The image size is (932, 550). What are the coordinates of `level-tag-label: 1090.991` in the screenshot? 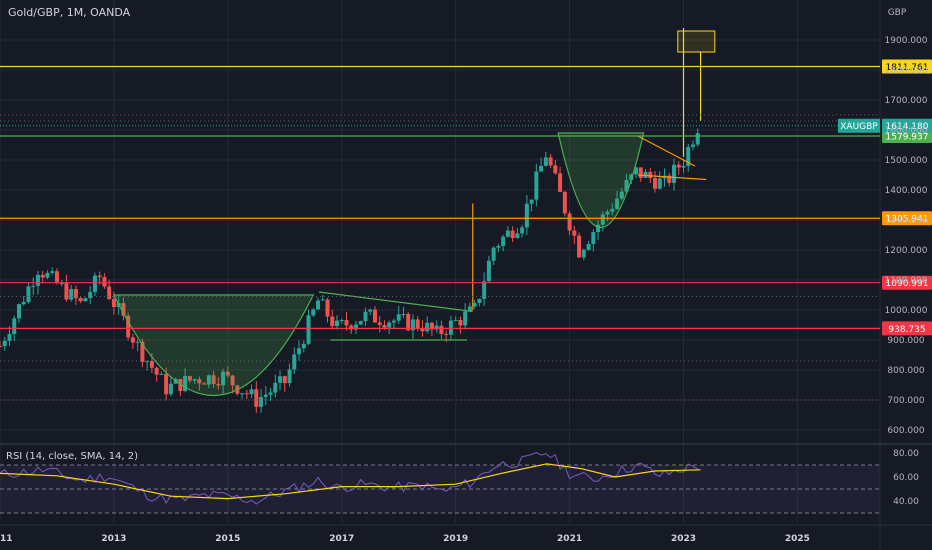 It's located at (907, 284).